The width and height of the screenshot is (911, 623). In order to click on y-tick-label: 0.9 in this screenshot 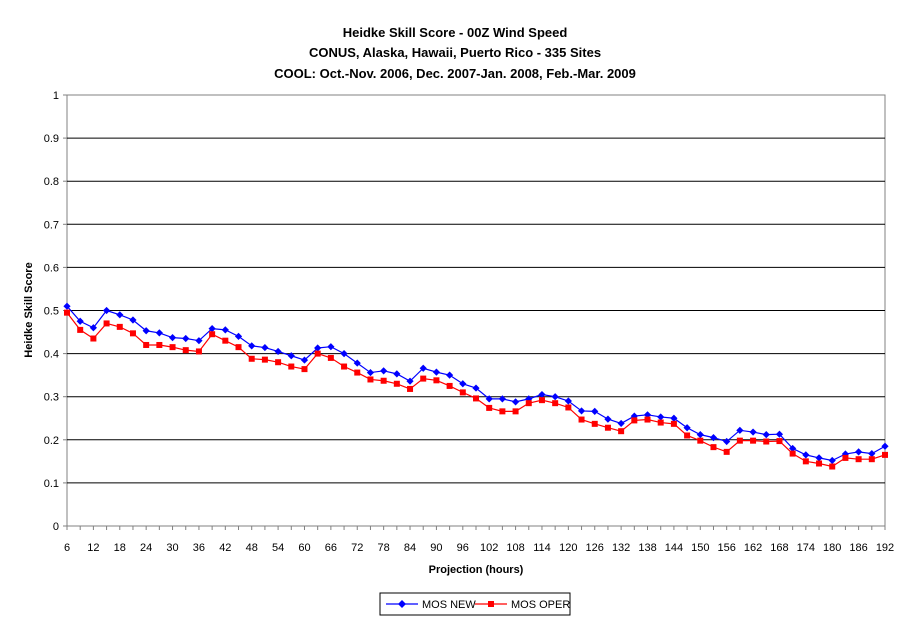, I will do `click(51, 139)`.